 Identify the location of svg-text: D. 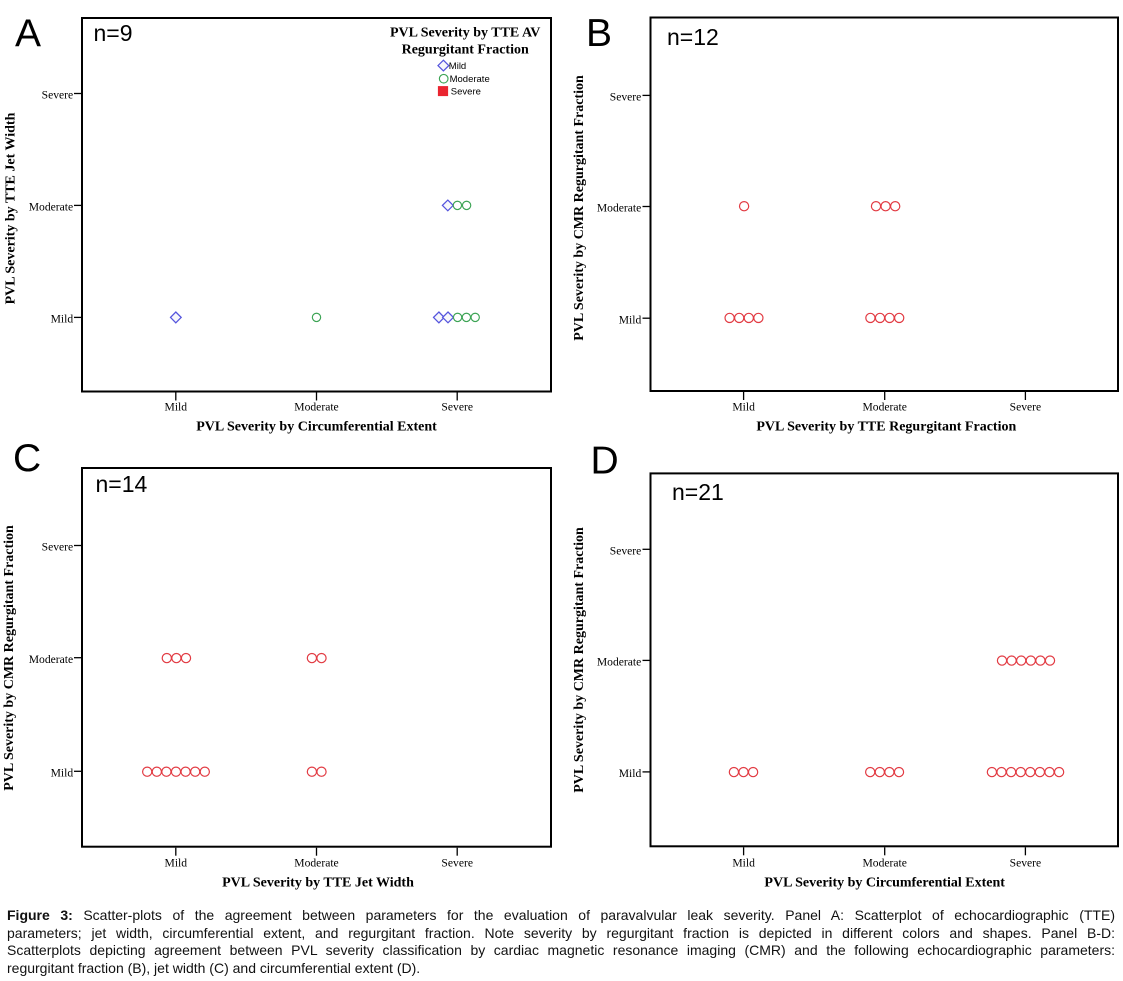
(605, 461).